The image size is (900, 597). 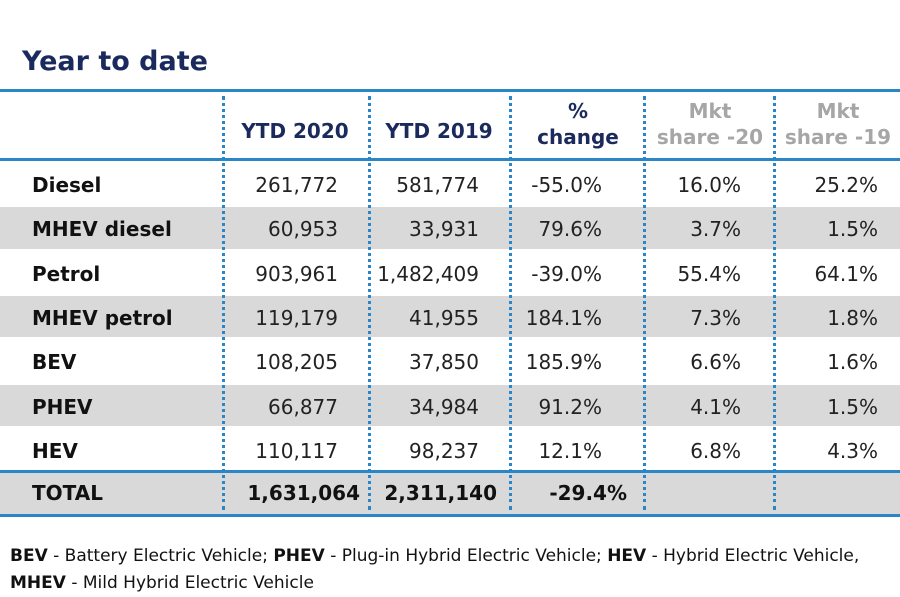 What do you see at coordinates (709, 273) in the screenshot?
I see `cell-share20: 55.4%` at bounding box center [709, 273].